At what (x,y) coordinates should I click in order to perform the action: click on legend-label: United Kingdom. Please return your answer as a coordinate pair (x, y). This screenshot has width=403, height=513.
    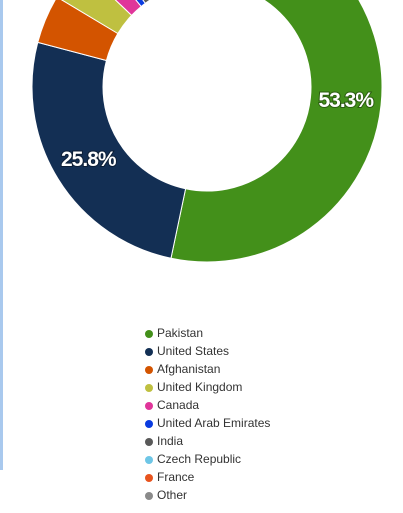
    Looking at the image, I should click on (199, 387).